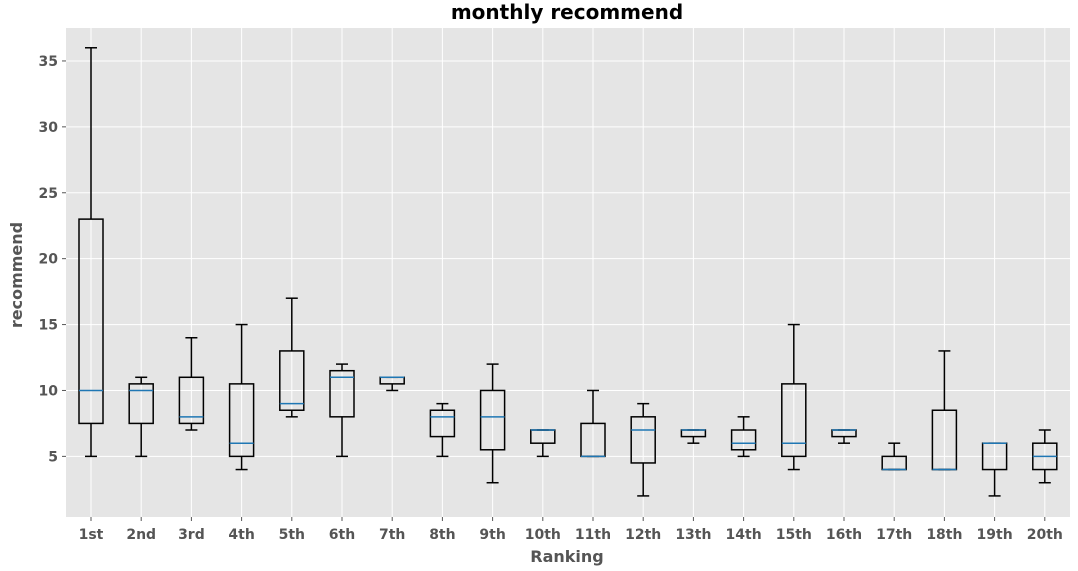  I want to click on box-6th, so click(342, 410).